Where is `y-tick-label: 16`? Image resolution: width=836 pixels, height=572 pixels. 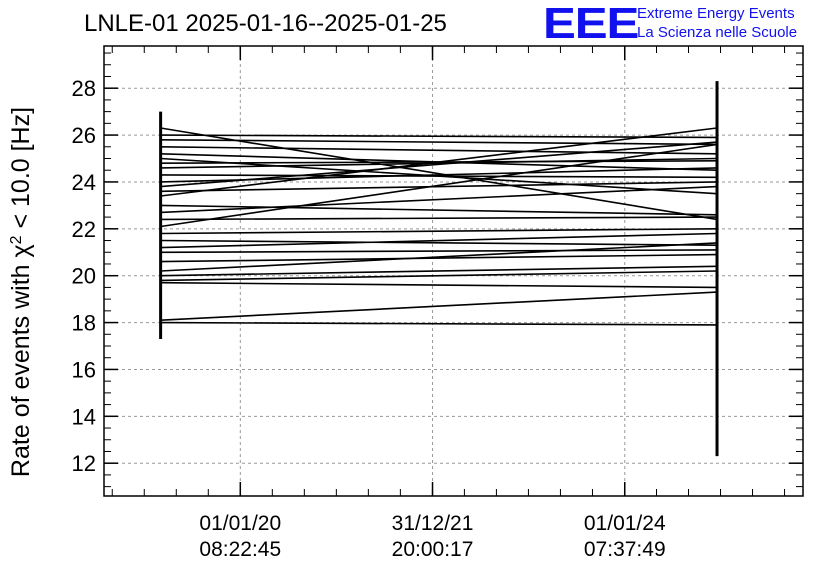 y-tick-label: 16 is located at coordinates (84, 369).